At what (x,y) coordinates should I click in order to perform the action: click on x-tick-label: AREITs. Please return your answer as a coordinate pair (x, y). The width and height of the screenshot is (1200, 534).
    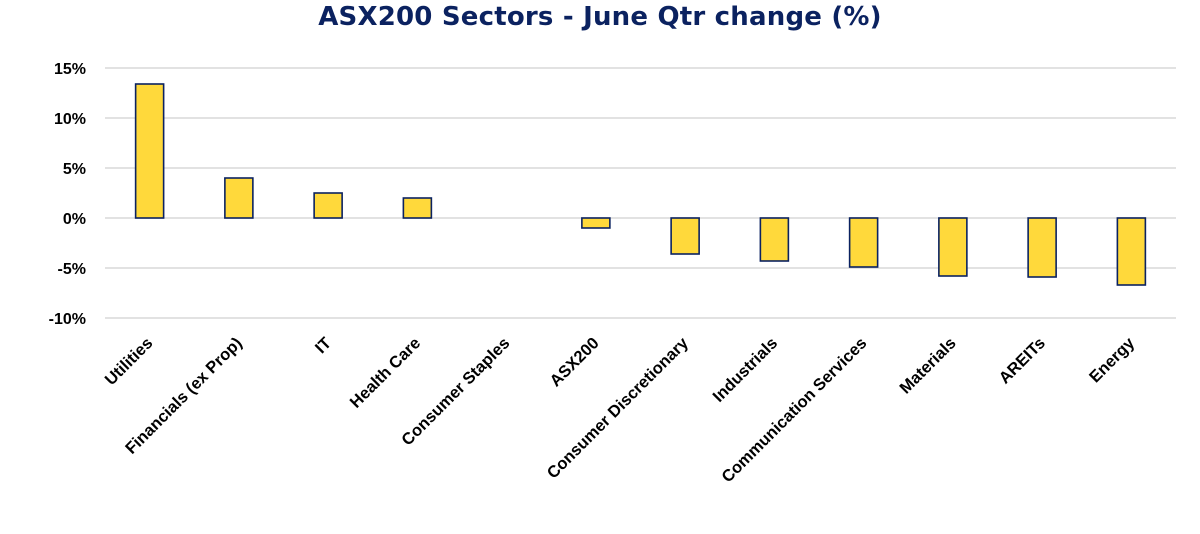
    Looking at the image, I should click on (1022, 360).